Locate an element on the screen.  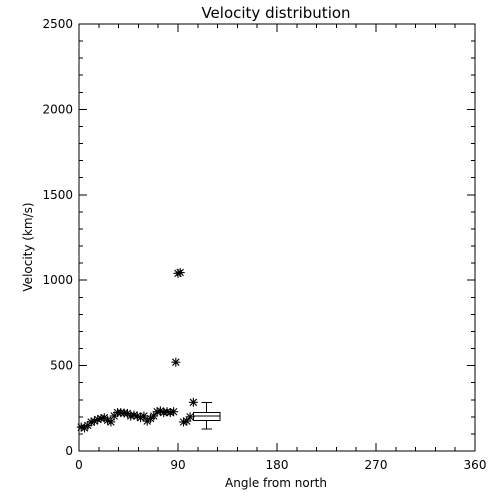
x-tick-label-270: 270 is located at coordinates (376, 465).